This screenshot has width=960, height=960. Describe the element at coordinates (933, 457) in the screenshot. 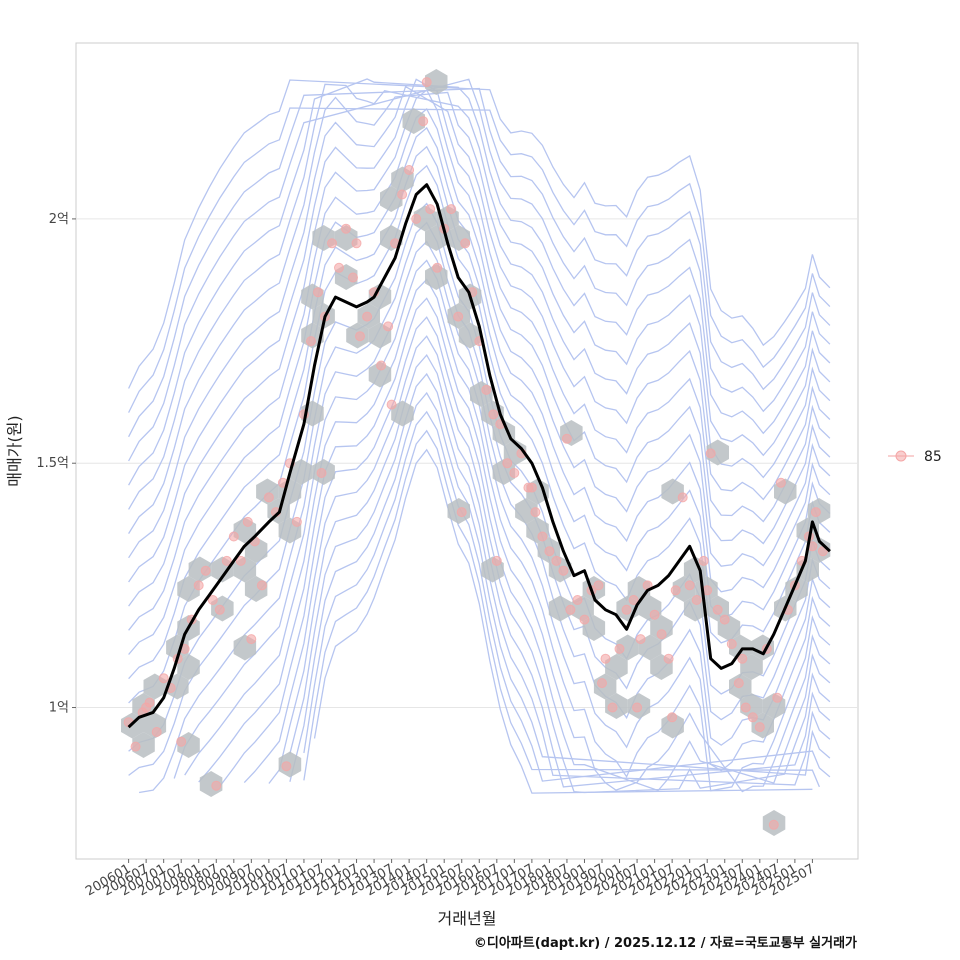

I see `legend-label: 85` at that location.